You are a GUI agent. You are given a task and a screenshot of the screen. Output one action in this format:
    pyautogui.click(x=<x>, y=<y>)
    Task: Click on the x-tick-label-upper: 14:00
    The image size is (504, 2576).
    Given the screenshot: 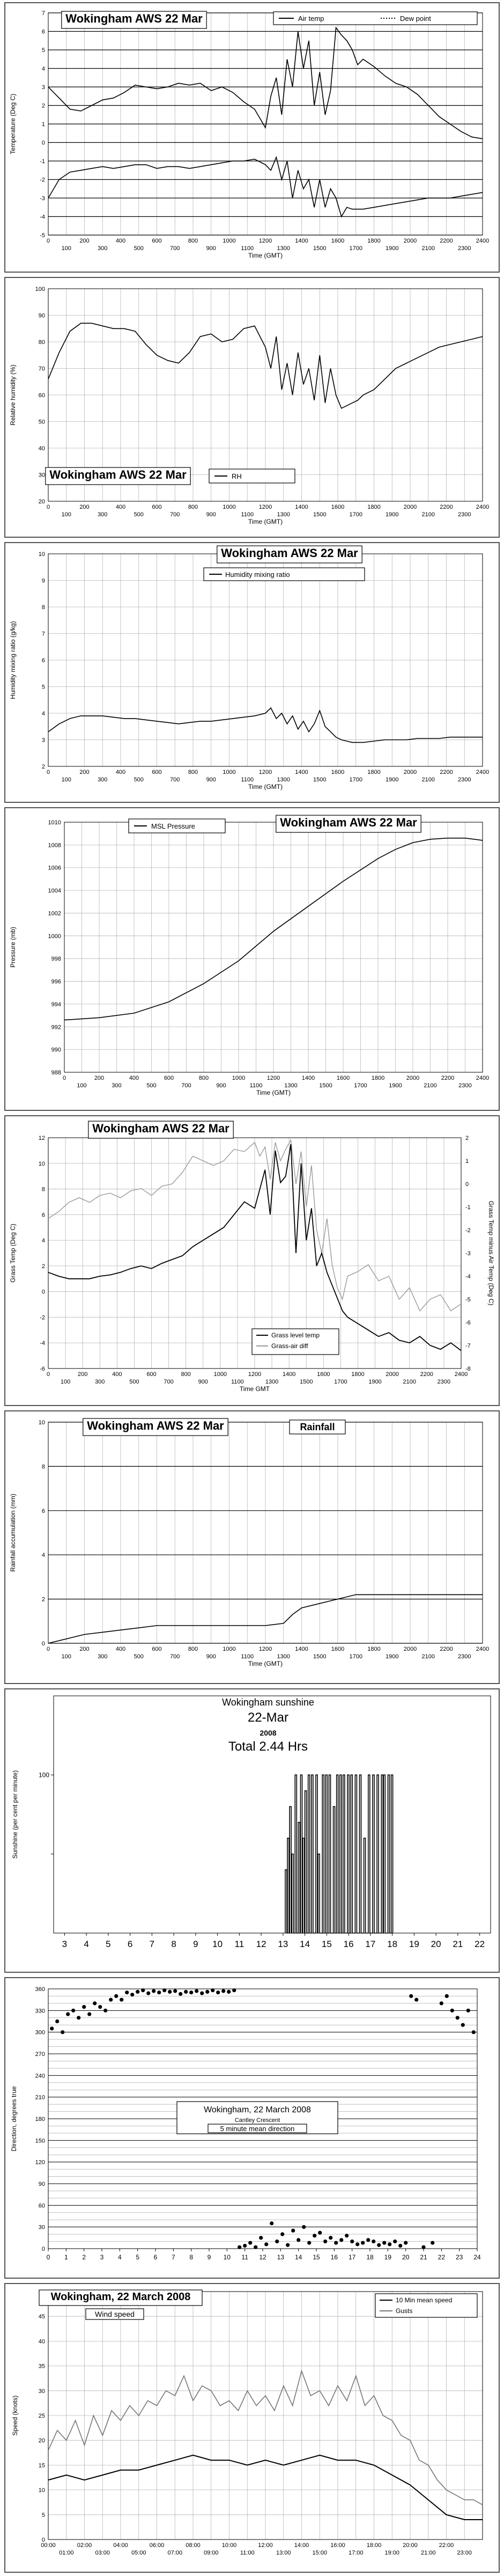 What is the action you would take?
    pyautogui.click(x=301, y=2545)
    